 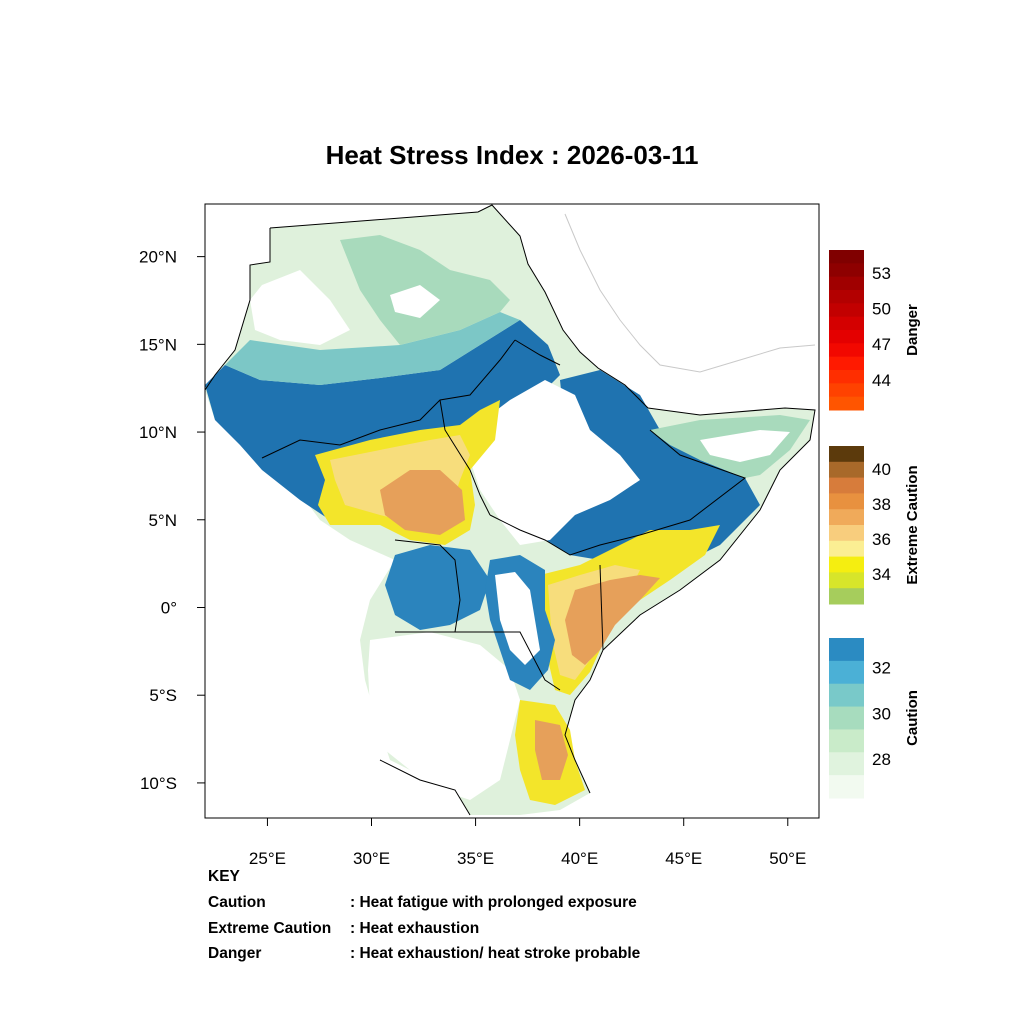 I want to click on uganda-blue-region, so click(x=437, y=587).